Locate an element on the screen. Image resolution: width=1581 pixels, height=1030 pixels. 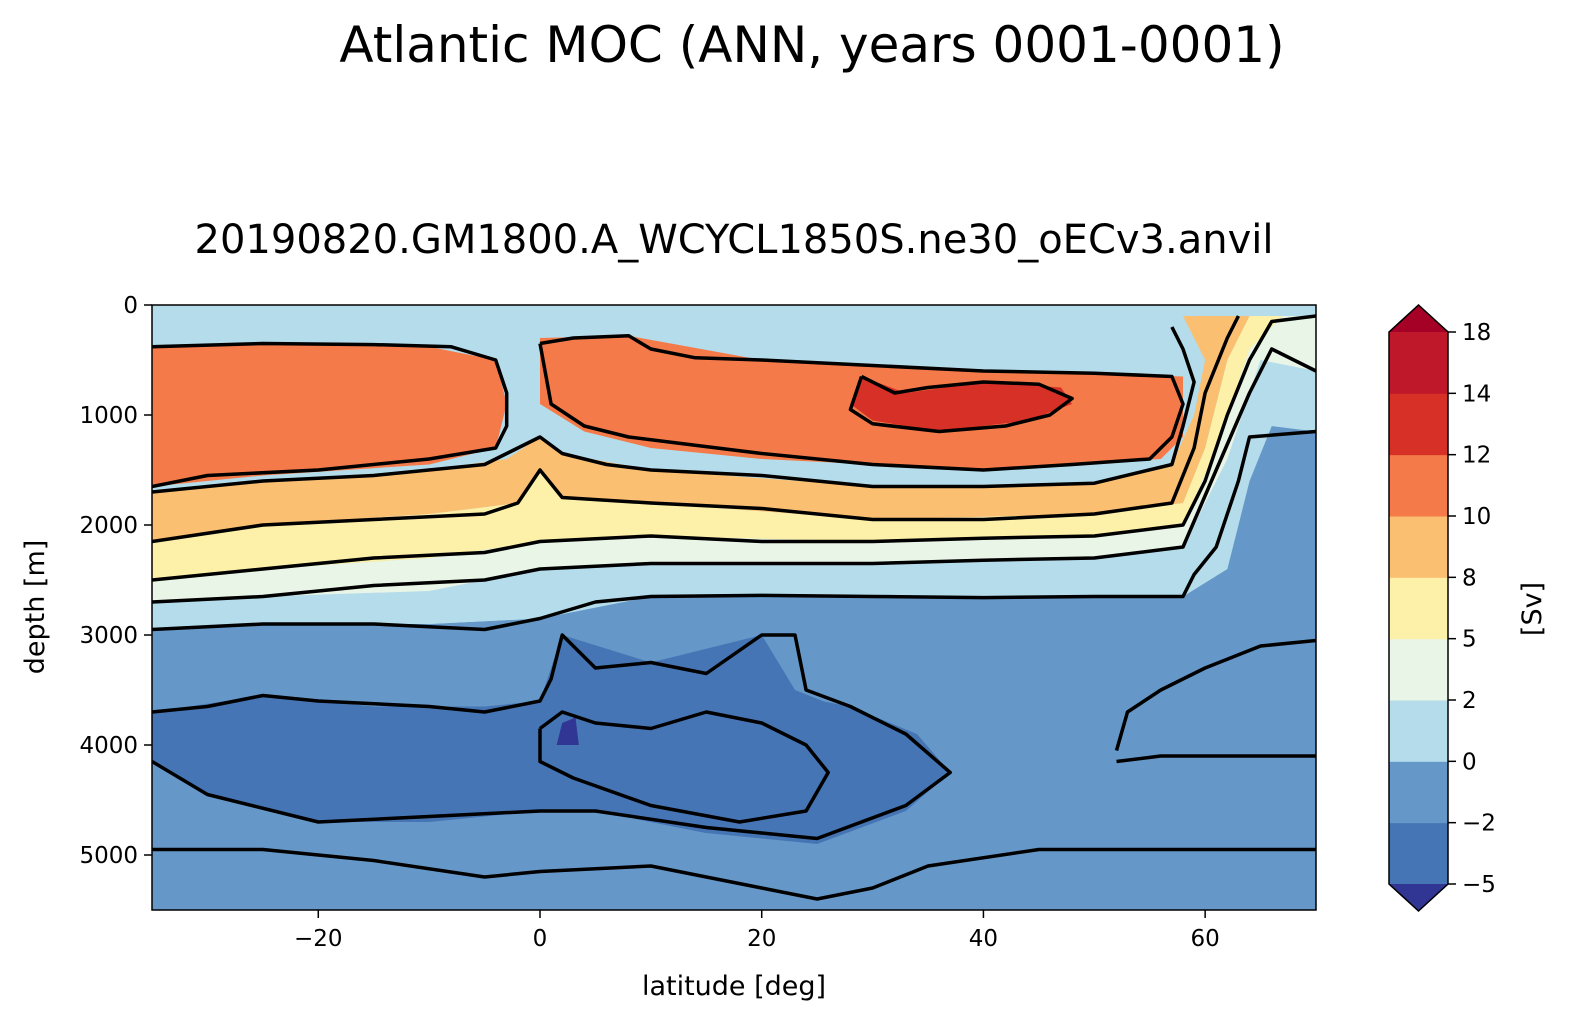
y-tick-label: 2000 is located at coordinates (108, 526).